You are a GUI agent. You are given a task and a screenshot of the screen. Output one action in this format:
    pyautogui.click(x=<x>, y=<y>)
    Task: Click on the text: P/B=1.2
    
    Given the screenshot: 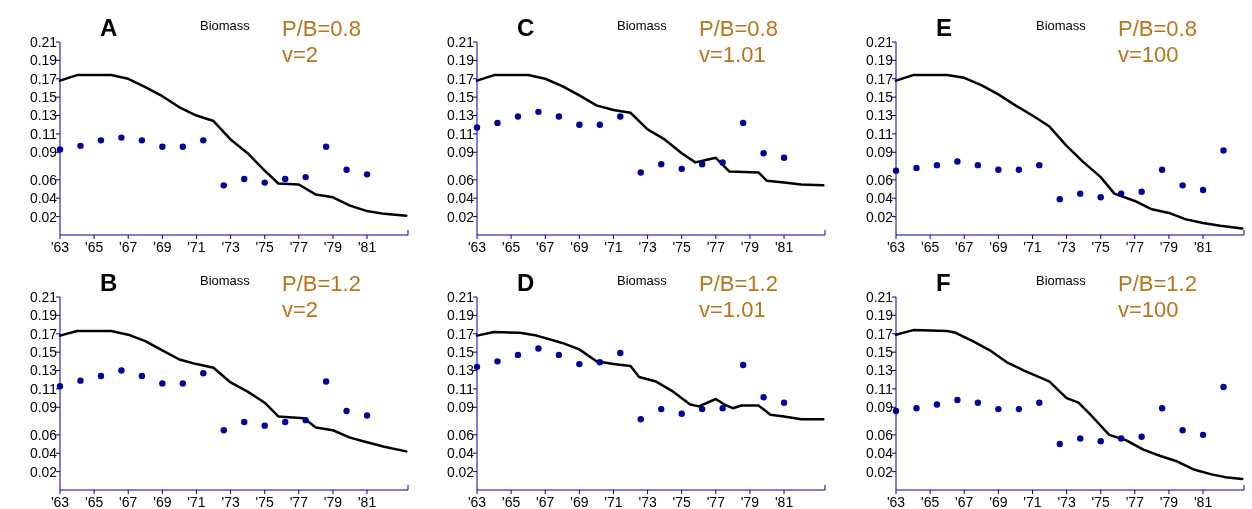 What is the action you would take?
    pyautogui.click(x=321, y=283)
    